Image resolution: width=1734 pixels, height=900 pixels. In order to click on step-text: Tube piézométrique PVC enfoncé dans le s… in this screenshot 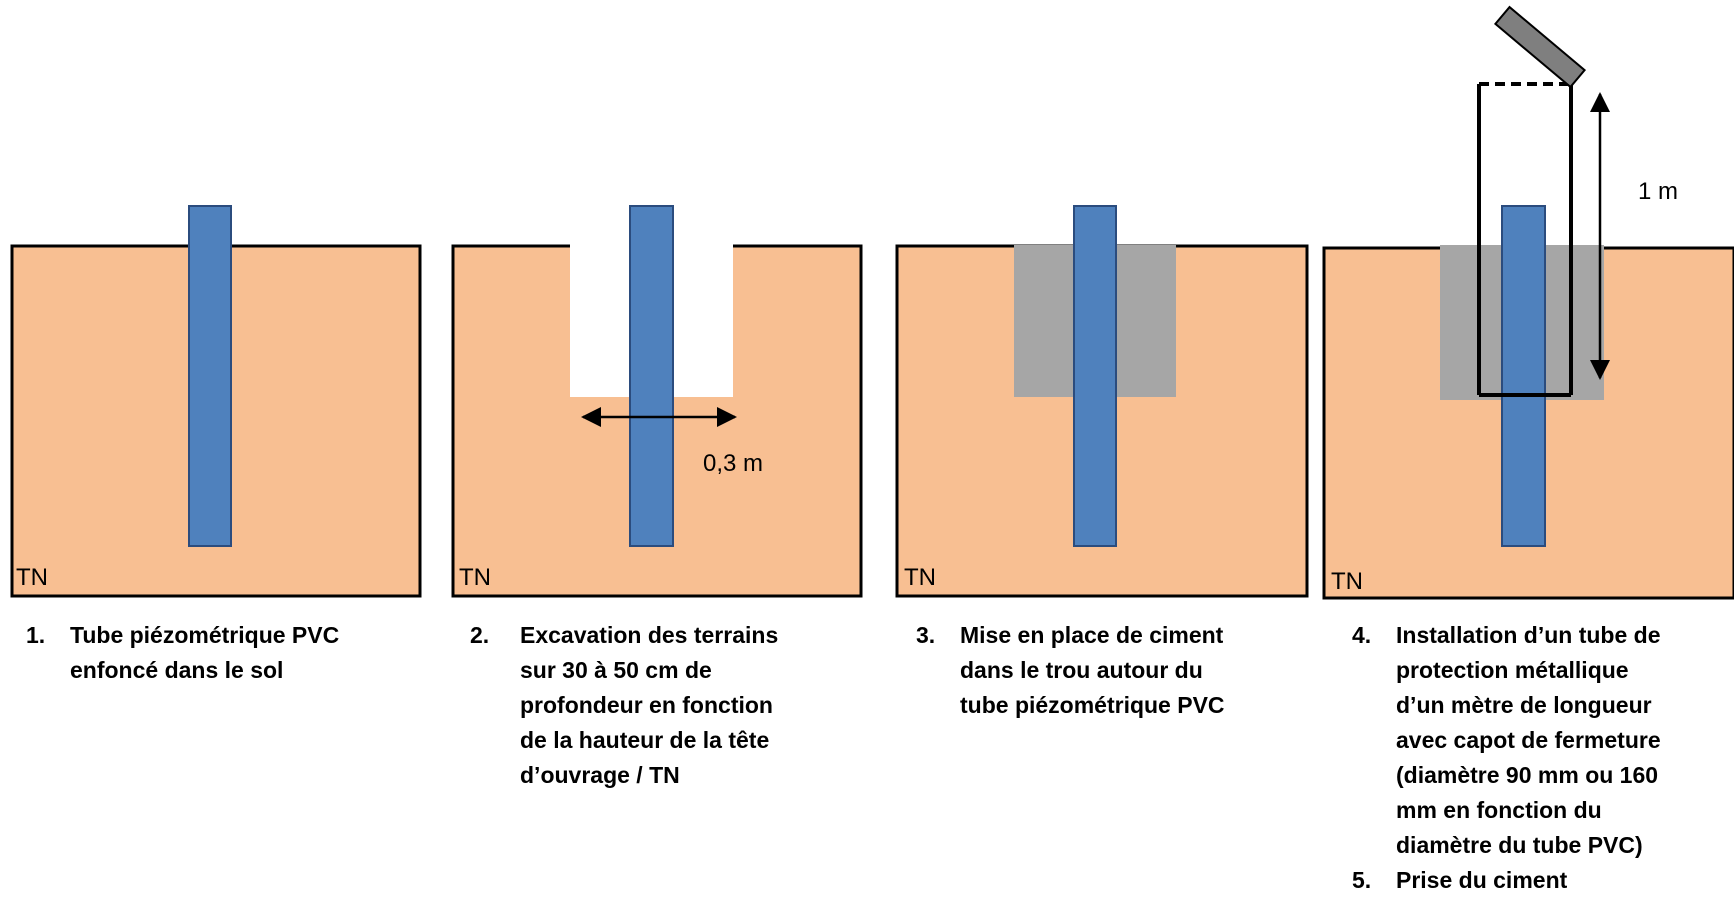, I will do `click(205, 652)`.